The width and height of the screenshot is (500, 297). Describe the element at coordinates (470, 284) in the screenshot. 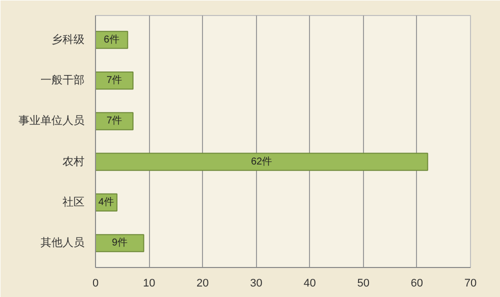

I see `x-tick-label: 70` at that location.